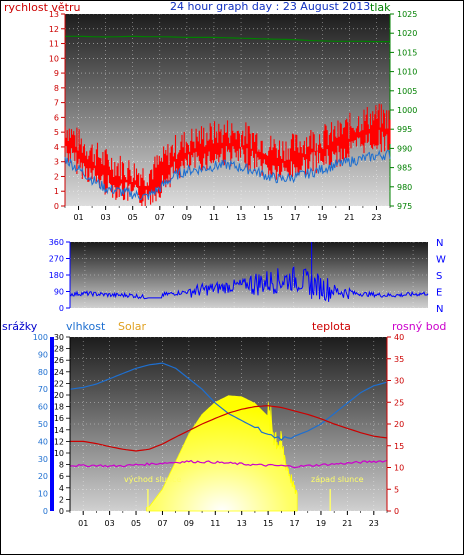 The width and height of the screenshot is (464, 555). I want to click on wind-speed-series, so click(227, 154).